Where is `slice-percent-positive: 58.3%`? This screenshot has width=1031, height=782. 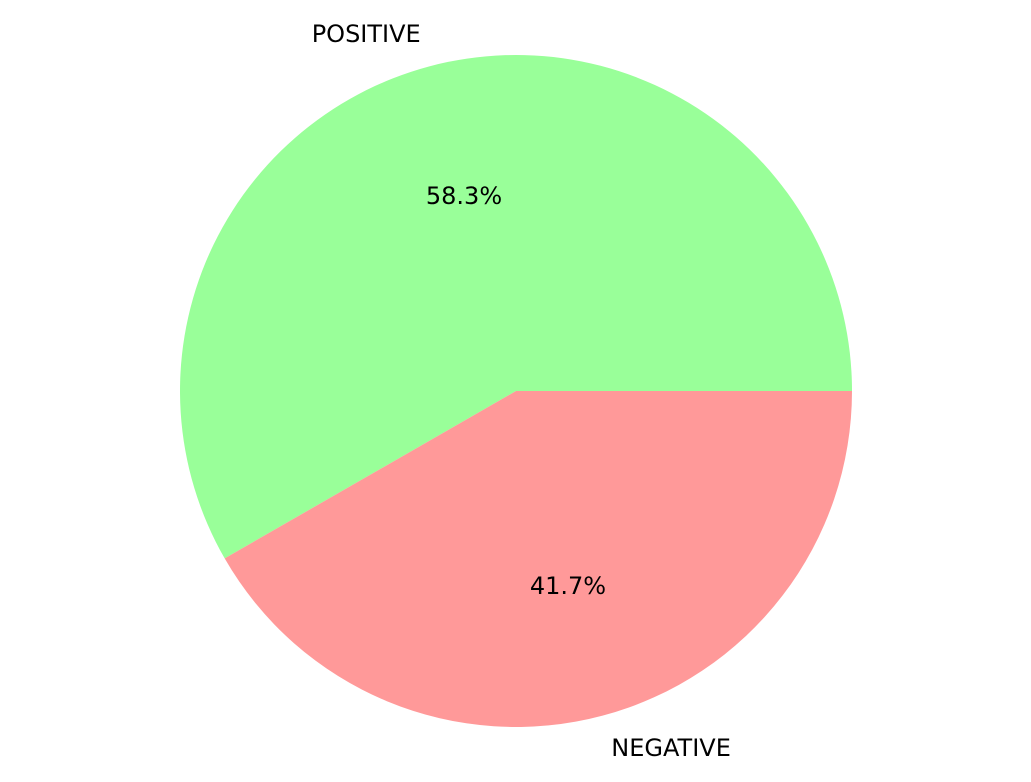 slice-percent-positive: 58.3% is located at coordinates (464, 196).